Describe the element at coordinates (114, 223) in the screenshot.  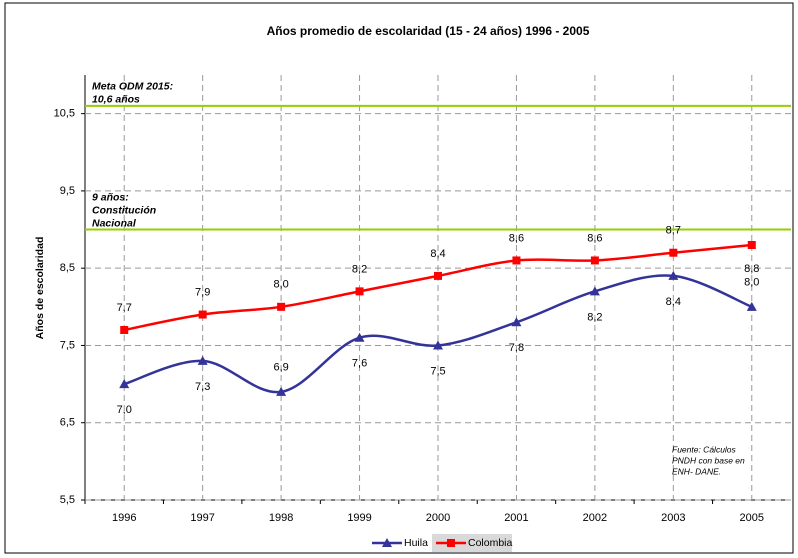
I see `reference-label: Nacional` at that location.